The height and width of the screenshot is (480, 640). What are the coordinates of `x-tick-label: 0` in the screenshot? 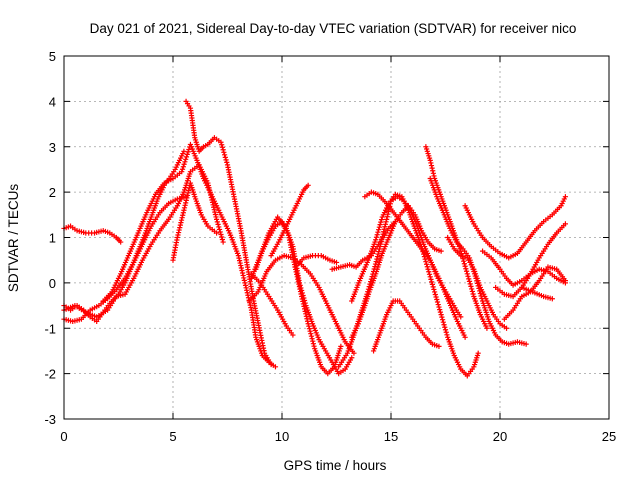 It's located at (63, 436).